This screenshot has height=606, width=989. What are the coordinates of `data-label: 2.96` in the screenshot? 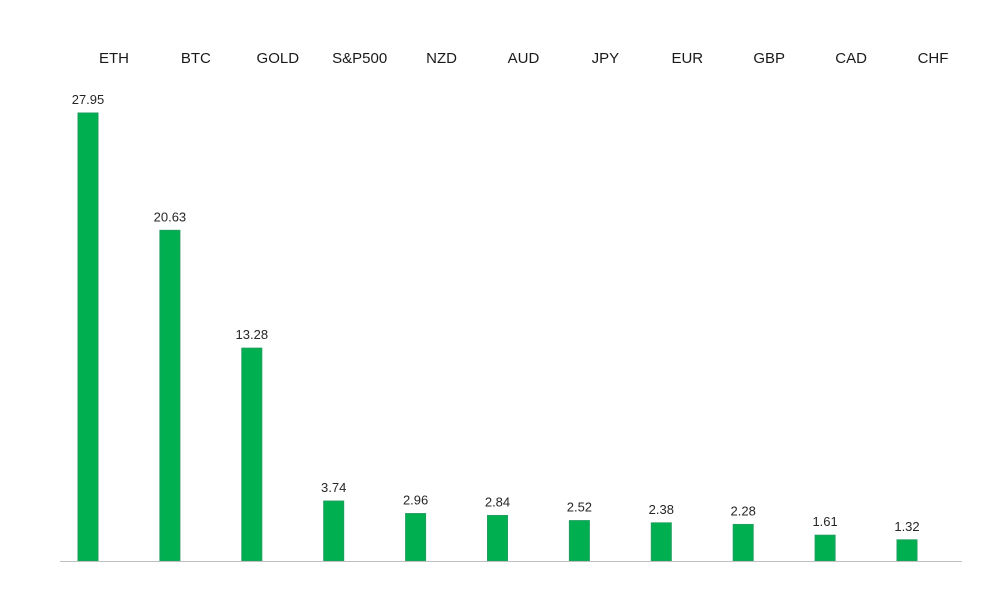 It's located at (415, 500).